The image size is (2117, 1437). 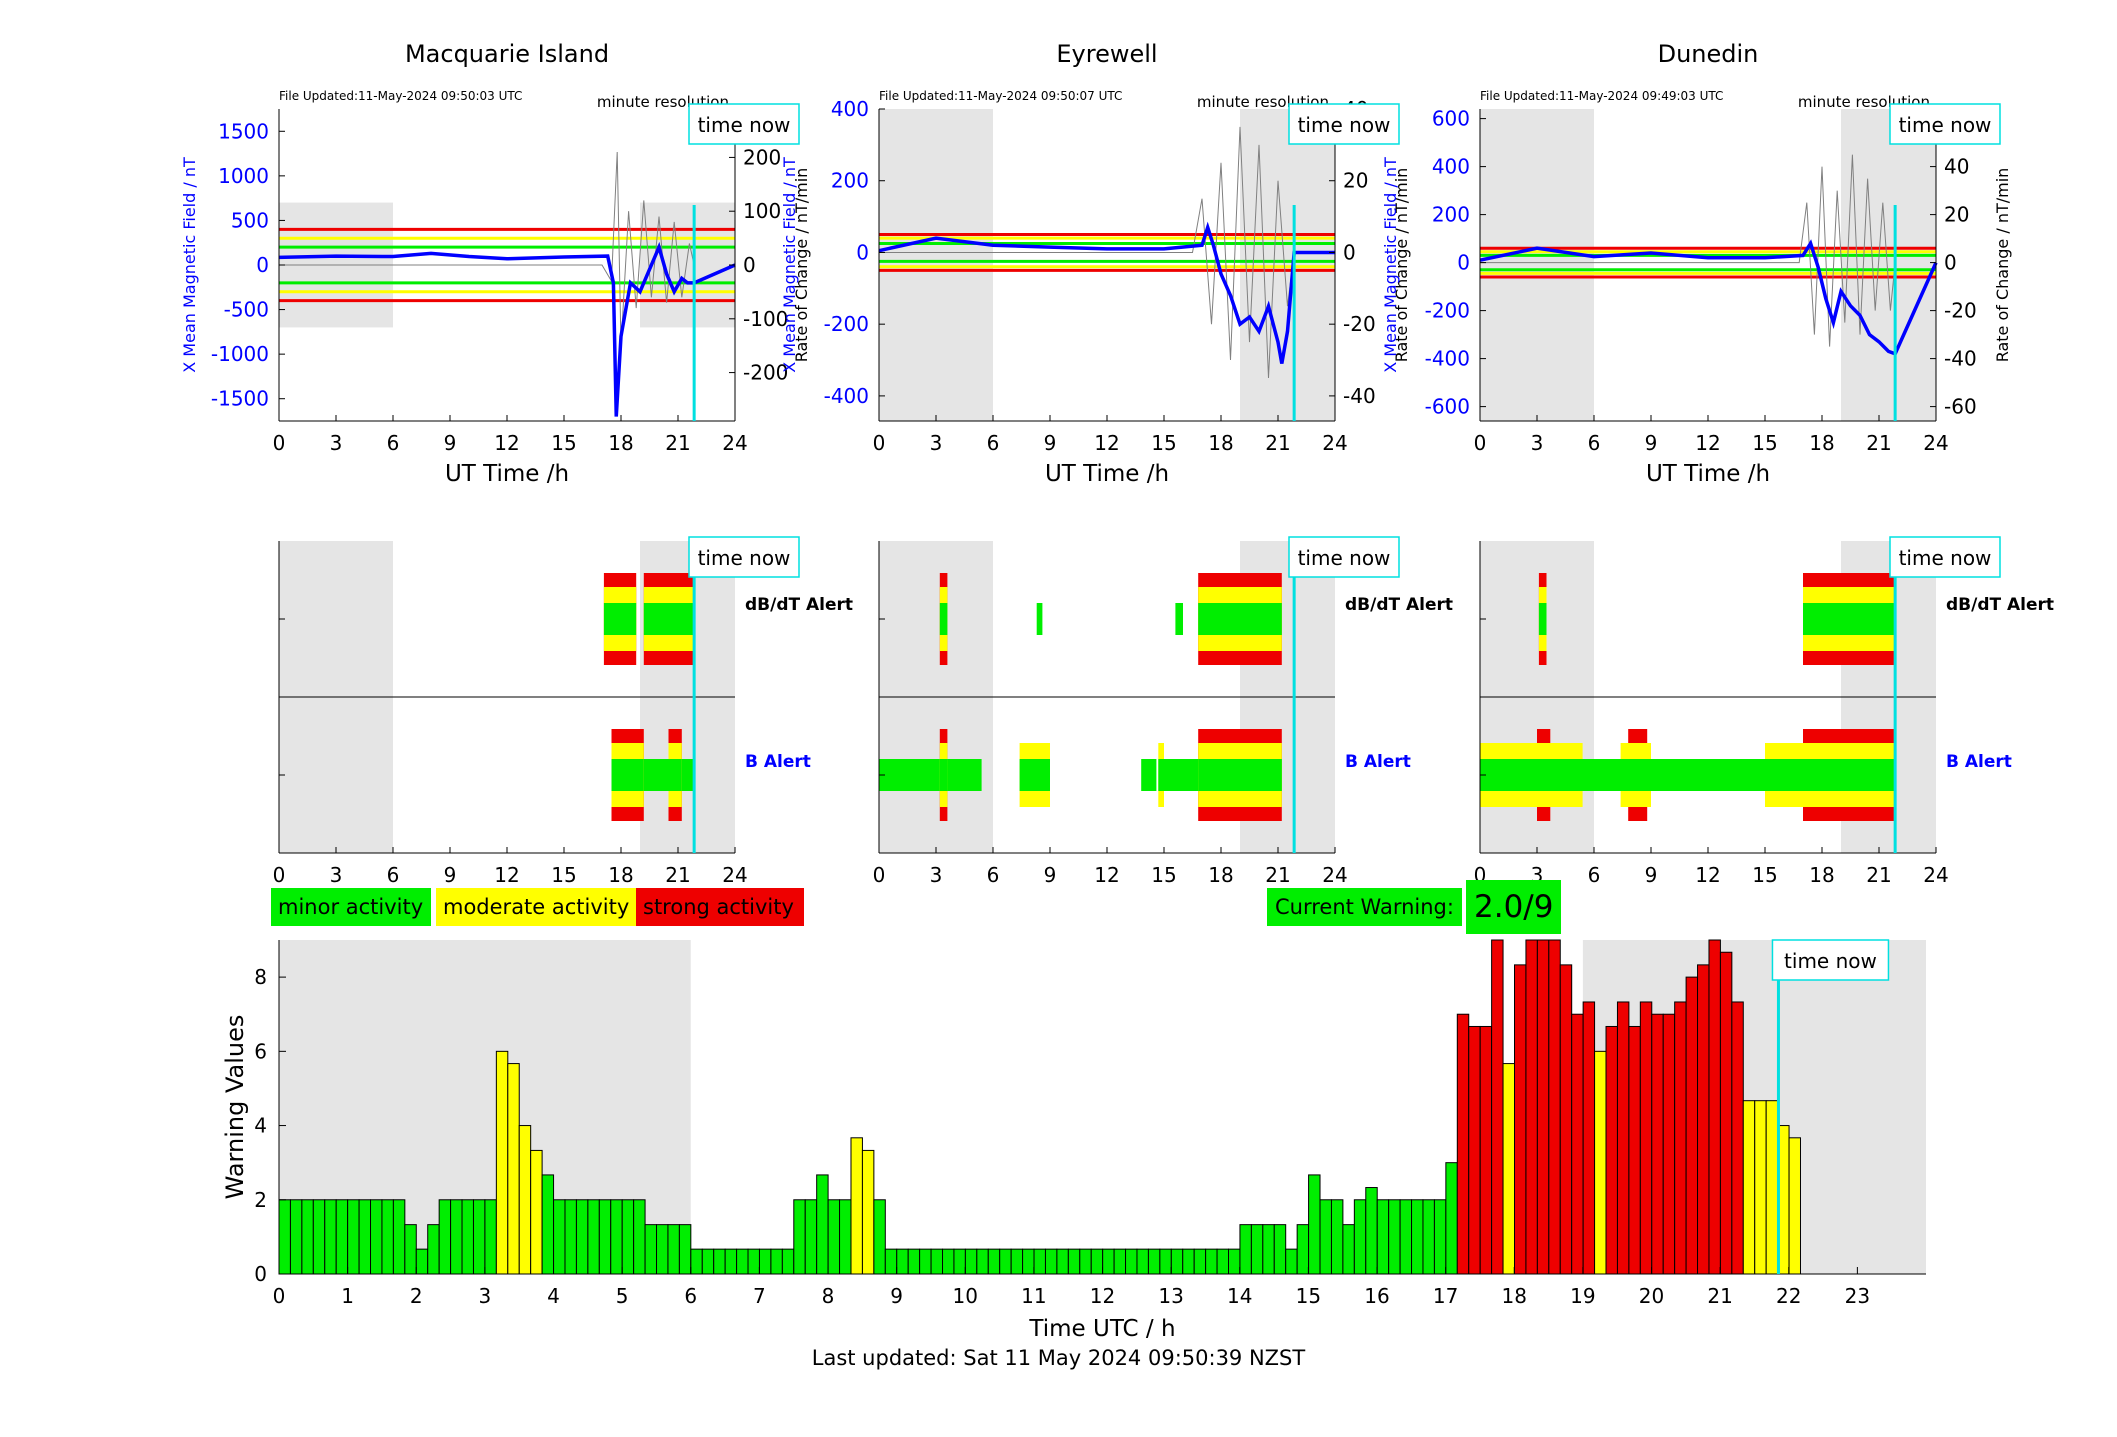 What do you see at coordinates (1170, 1296) in the screenshot?
I see `warning-xtick-label: 13` at bounding box center [1170, 1296].